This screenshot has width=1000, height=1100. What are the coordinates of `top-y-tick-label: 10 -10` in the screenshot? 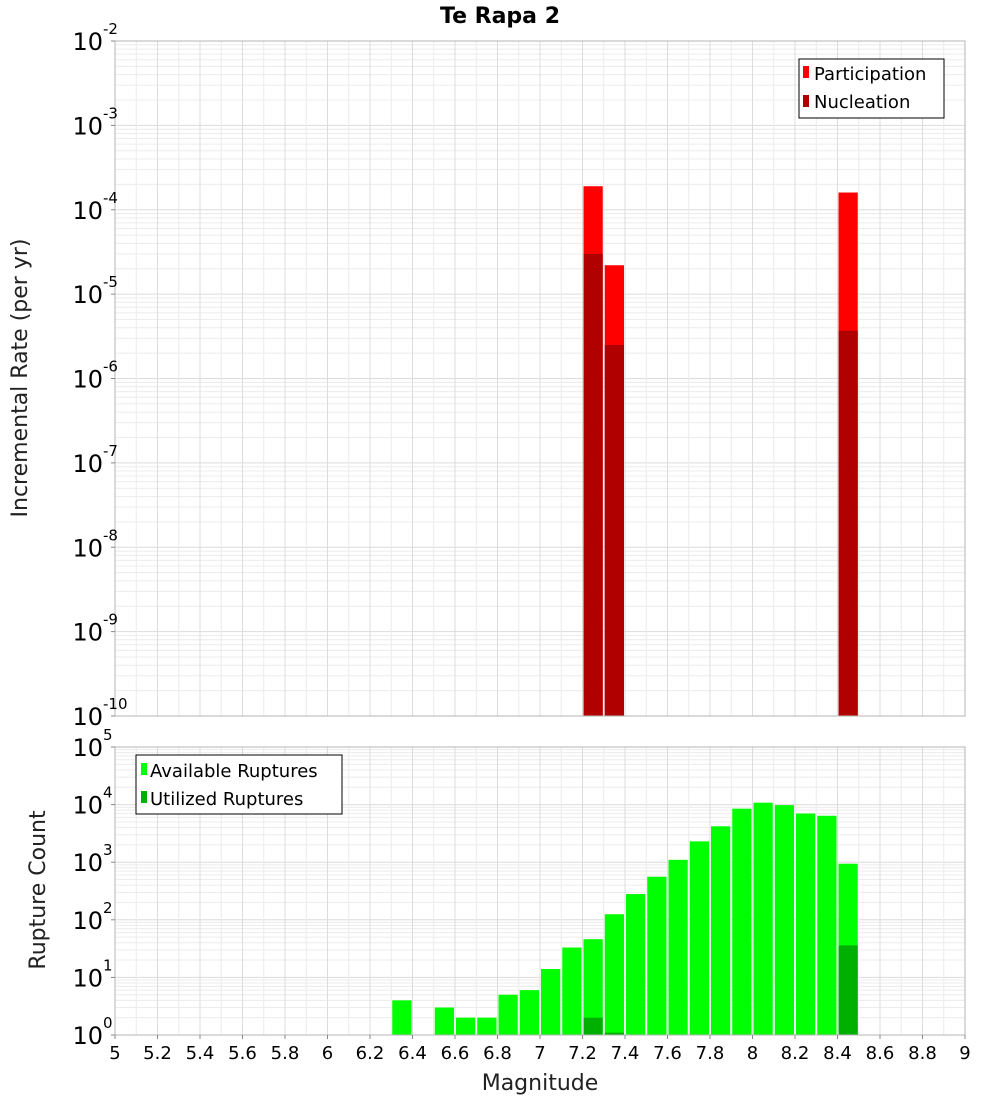 It's located at (99, 713).